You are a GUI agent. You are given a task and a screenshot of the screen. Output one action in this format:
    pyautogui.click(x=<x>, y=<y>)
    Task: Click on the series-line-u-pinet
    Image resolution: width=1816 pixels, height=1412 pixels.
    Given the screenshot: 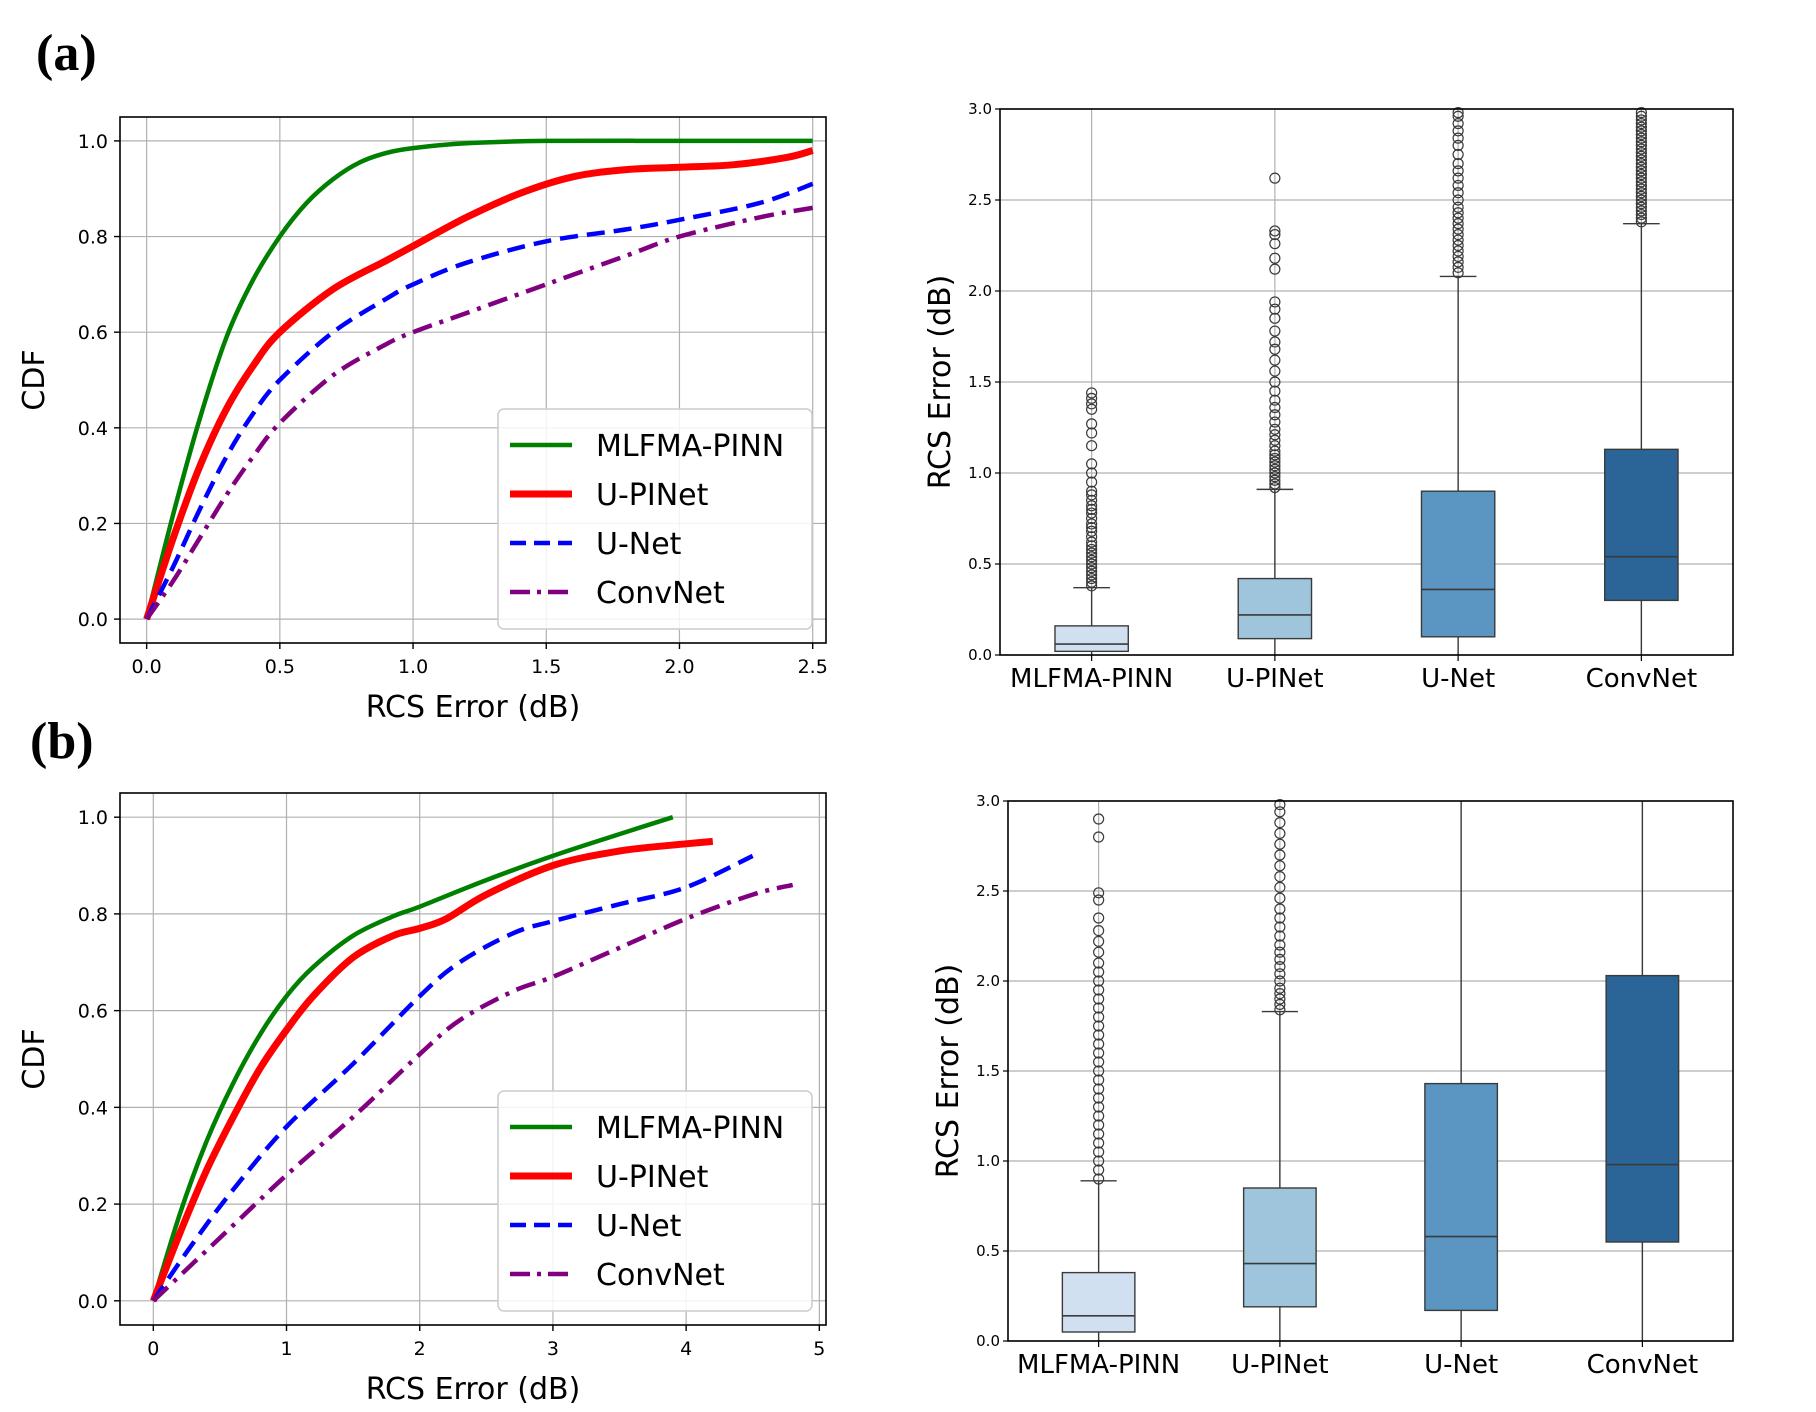 What is the action you would take?
    pyautogui.click(x=478, y=384)
    